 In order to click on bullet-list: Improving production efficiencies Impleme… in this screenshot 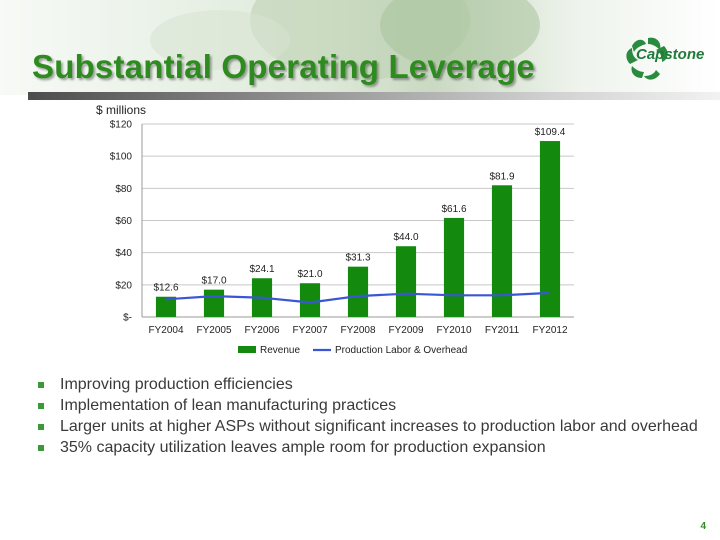, I will do `click(368, 416)`.